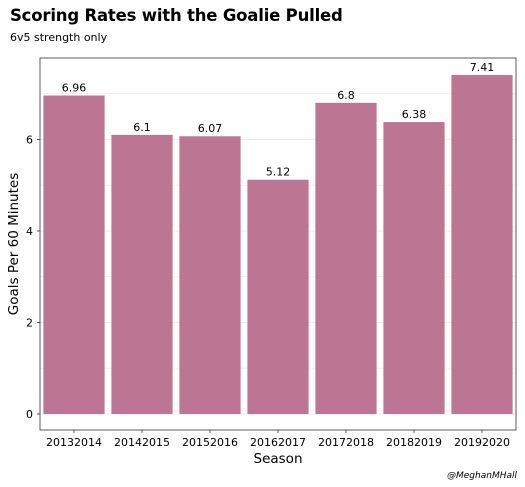 The image size is (525, 487). I want to click on data-label-20162017: 5.12, so click(278, 172).